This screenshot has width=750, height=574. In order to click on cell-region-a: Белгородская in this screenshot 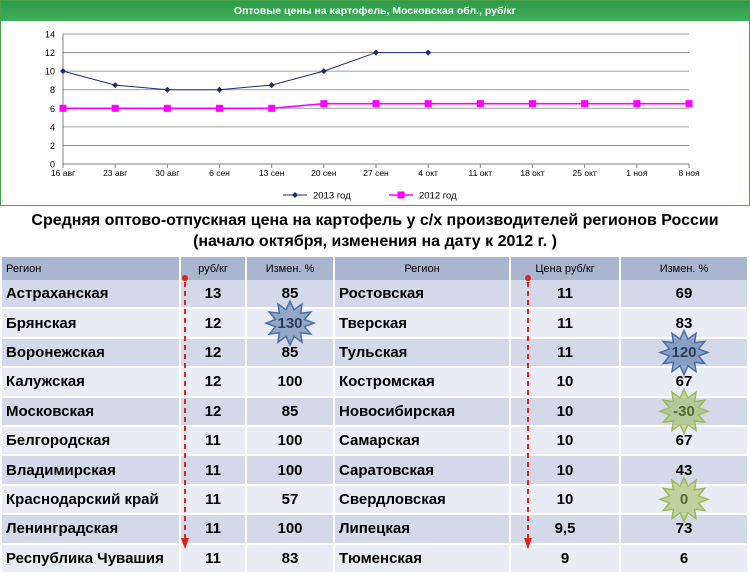, I will do `click(91, 441)`.